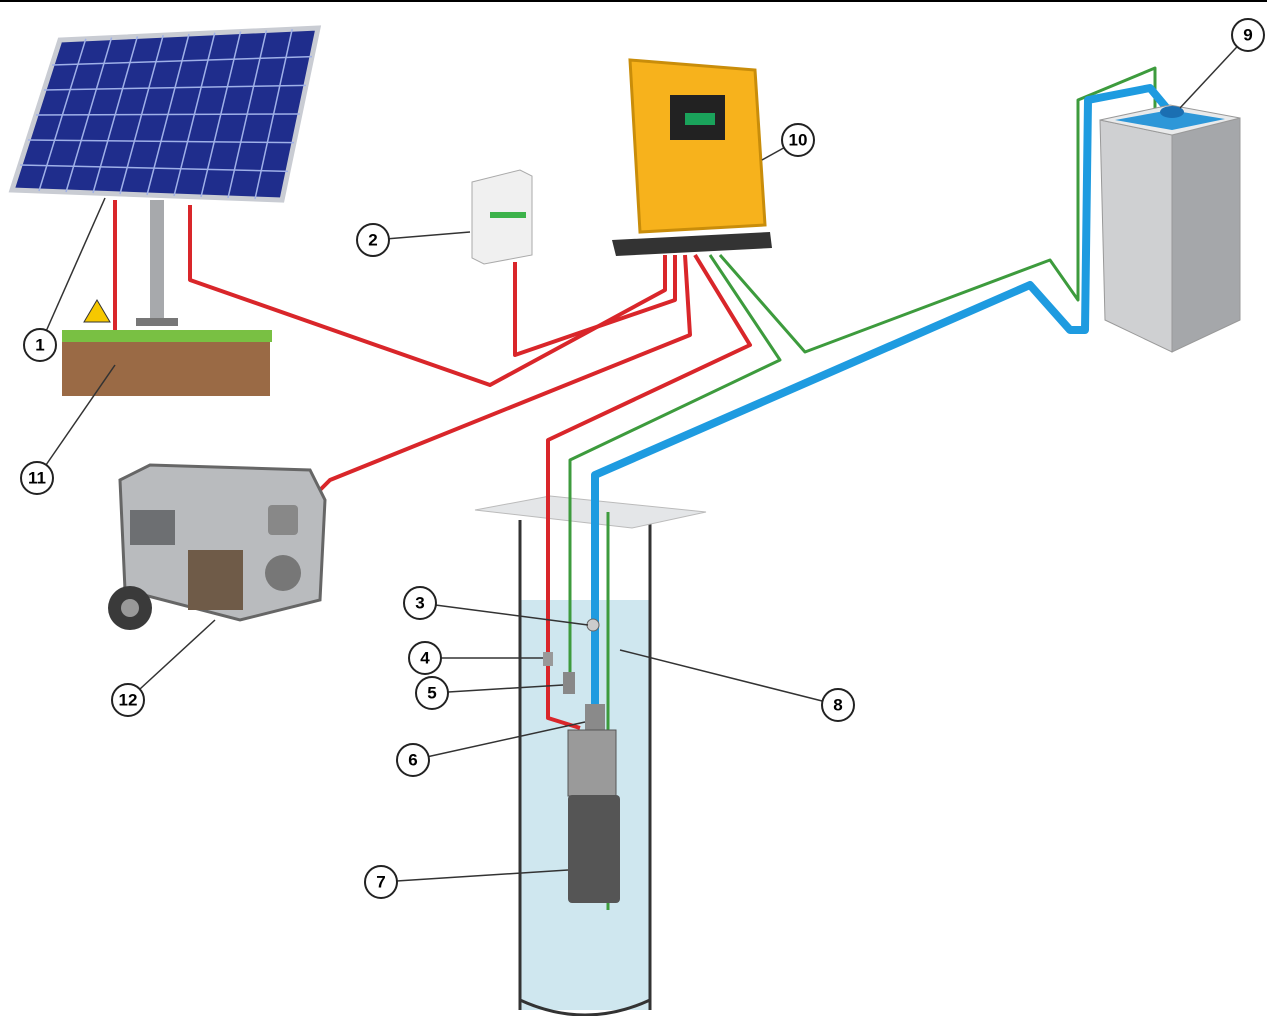 This screenshot has height=1016, width=1267. Describe the element at coordinates (217, 546) in the screenshot. I see `generator` at that location.